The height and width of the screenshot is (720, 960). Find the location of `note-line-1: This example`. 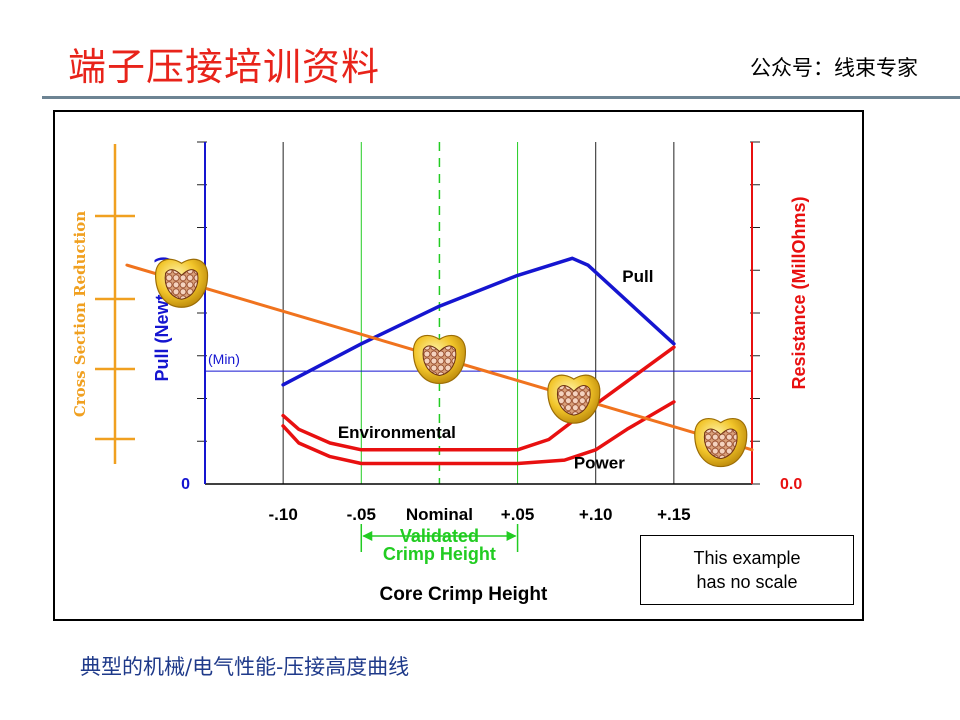

note-line-1: This example is located at coordinates (747, 558).